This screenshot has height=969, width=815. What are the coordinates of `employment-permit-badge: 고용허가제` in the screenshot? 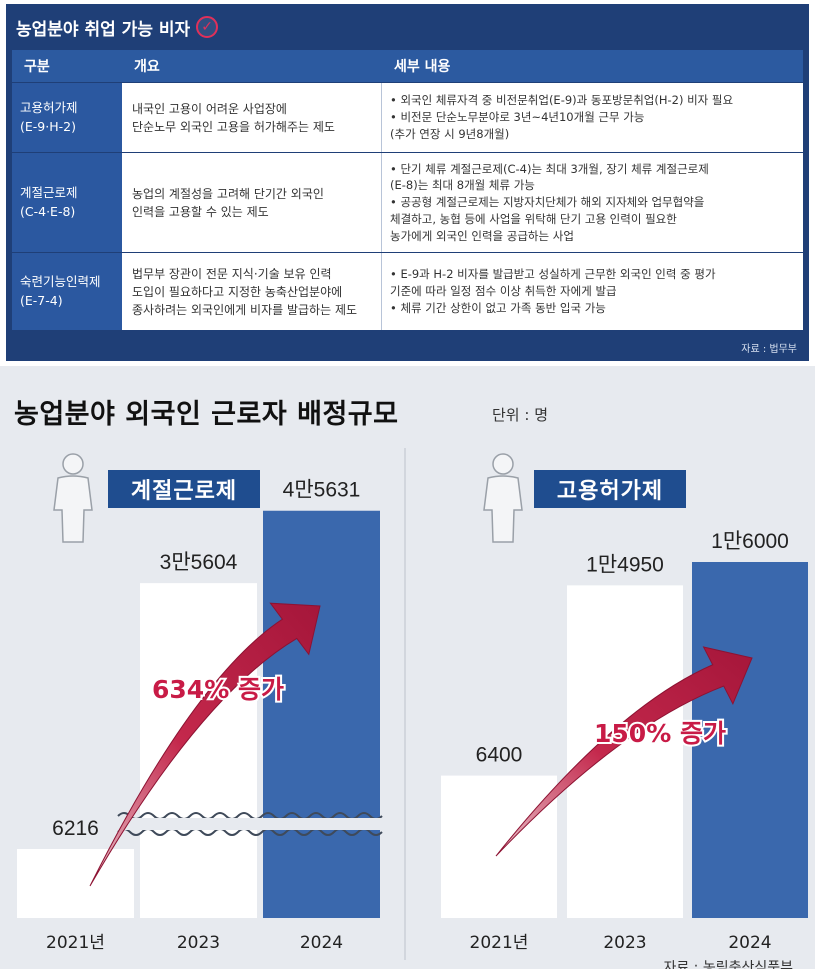 It's located at (610, 489).